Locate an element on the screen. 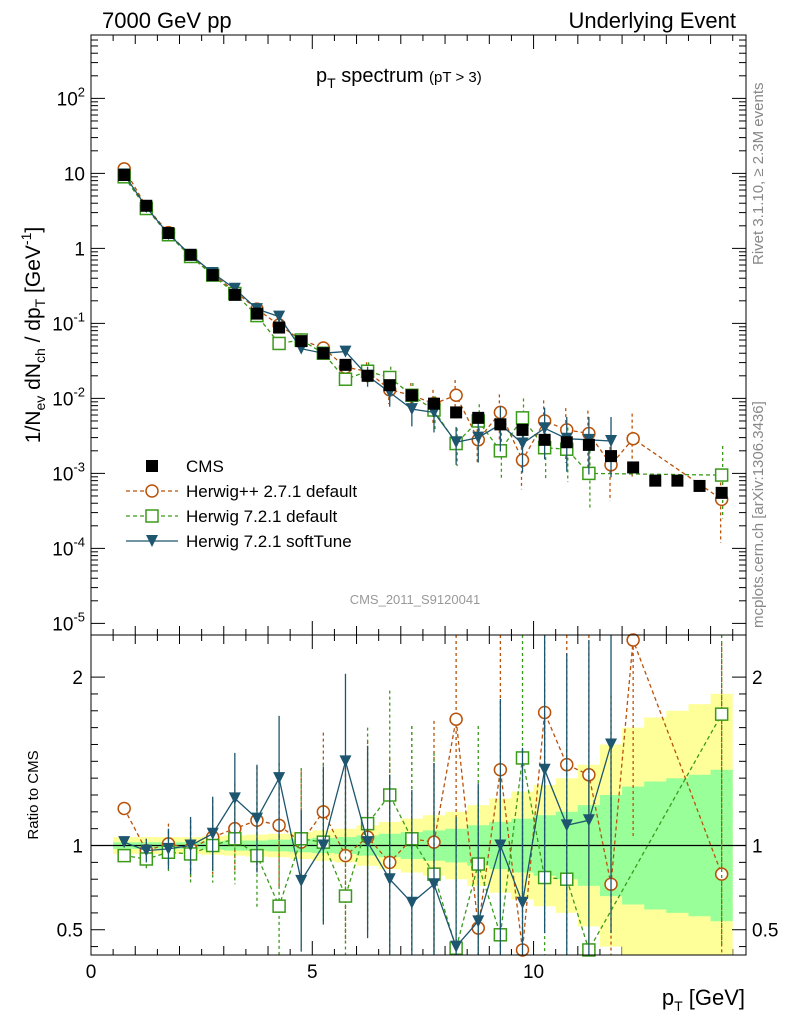 Image resolution: width=786 pixels, height=1024 pixels. legend-label: Herwig 7.2.1 default is located at coordinates (261, 516).